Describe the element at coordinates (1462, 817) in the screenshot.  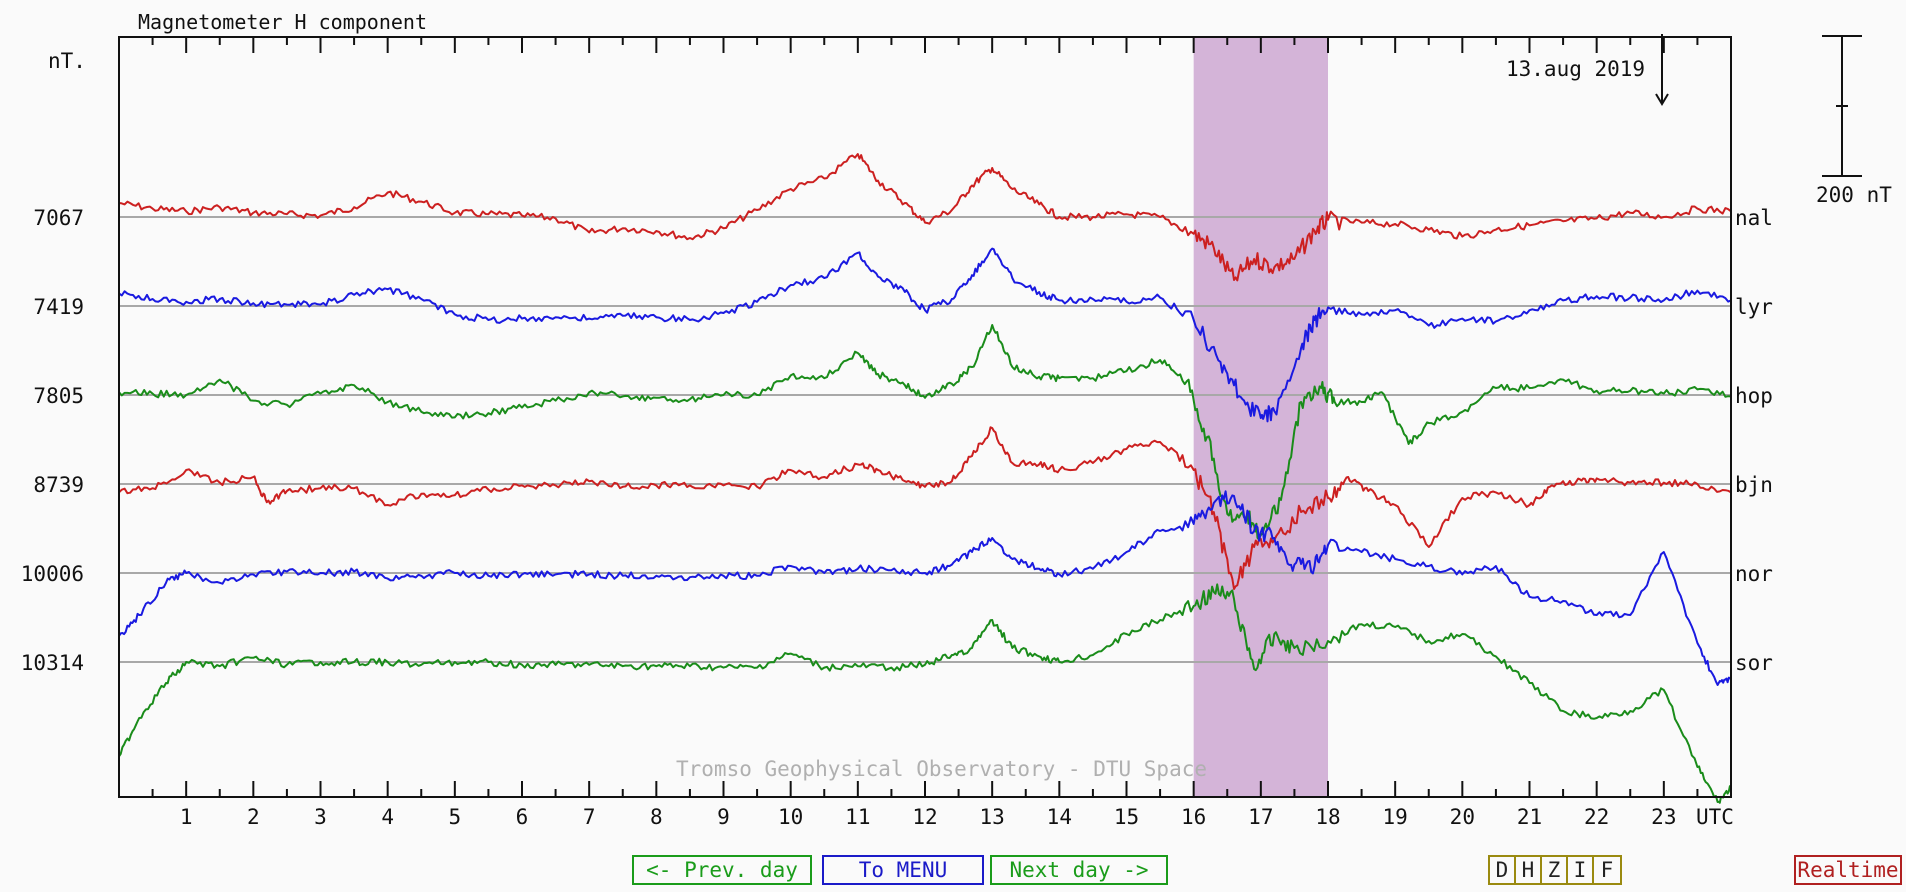
I see `x-tick-label: 20` at that location.